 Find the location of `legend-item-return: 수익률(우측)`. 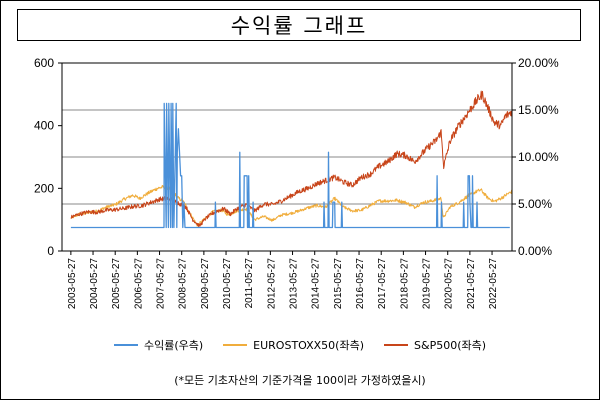

legend-item-return: 수익률(우측) is located at coordinates (158, 345).